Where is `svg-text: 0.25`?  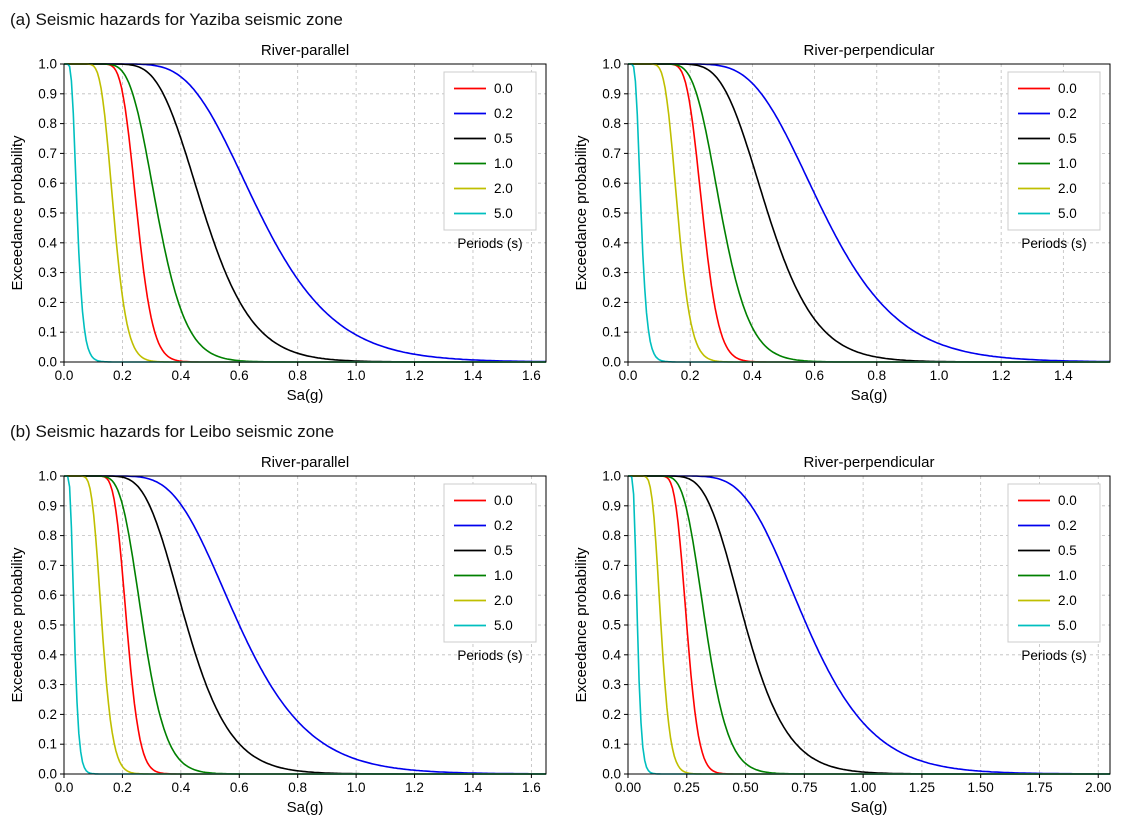 svg-text: 0.25 is located at coordinates (687, 787).